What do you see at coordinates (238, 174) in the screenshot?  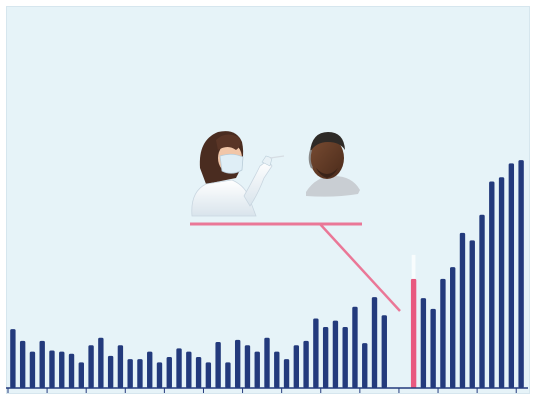 I see `health-worker-illustration` at bounding box center [238, 174].